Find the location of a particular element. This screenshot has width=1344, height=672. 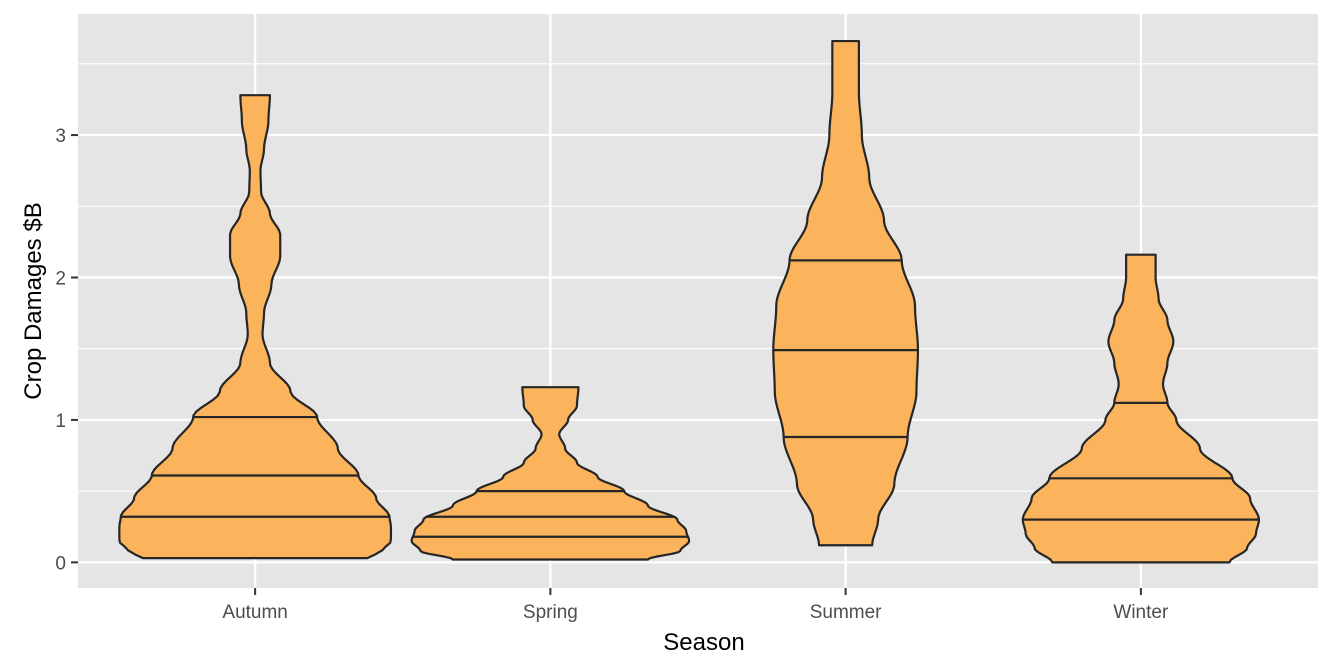

x-tick-label: Spring is located at coordinates (550, 612).